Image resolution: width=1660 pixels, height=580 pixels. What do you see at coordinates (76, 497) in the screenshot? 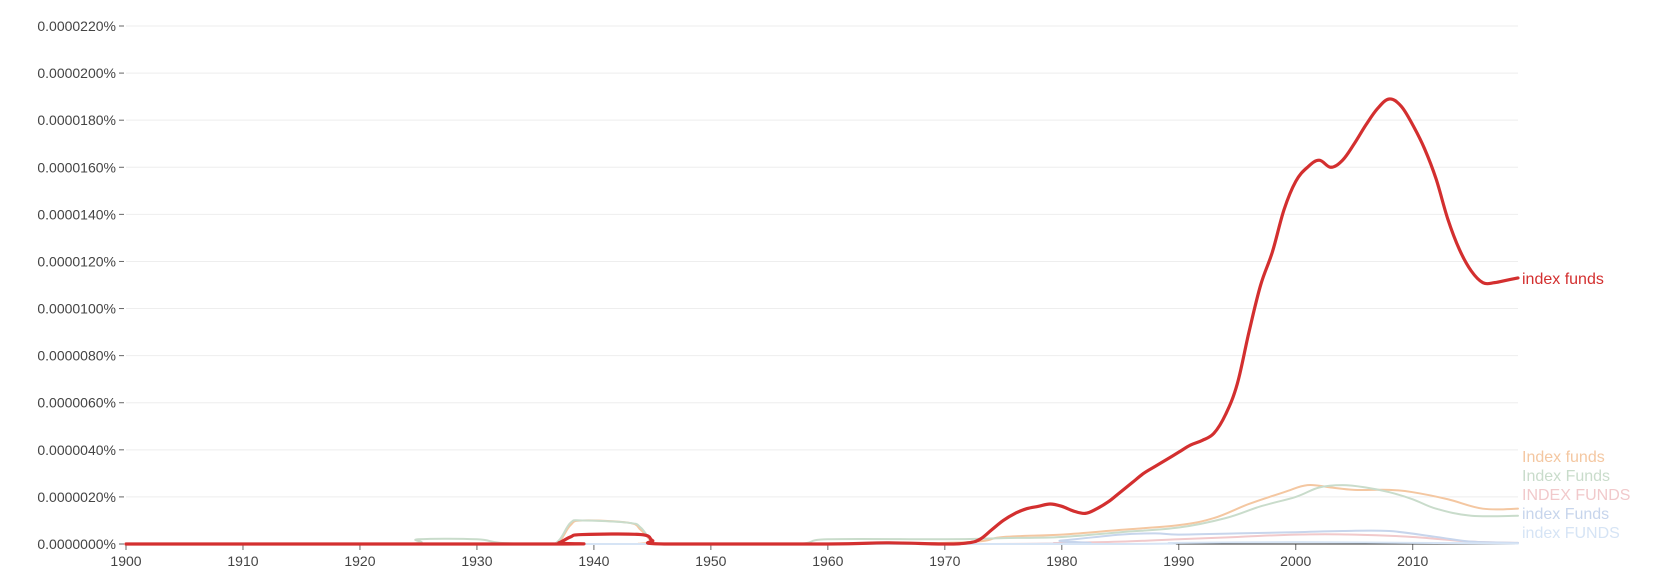
I see `y-tick-label: 0.0000020%` at bounding box center [76, 497].